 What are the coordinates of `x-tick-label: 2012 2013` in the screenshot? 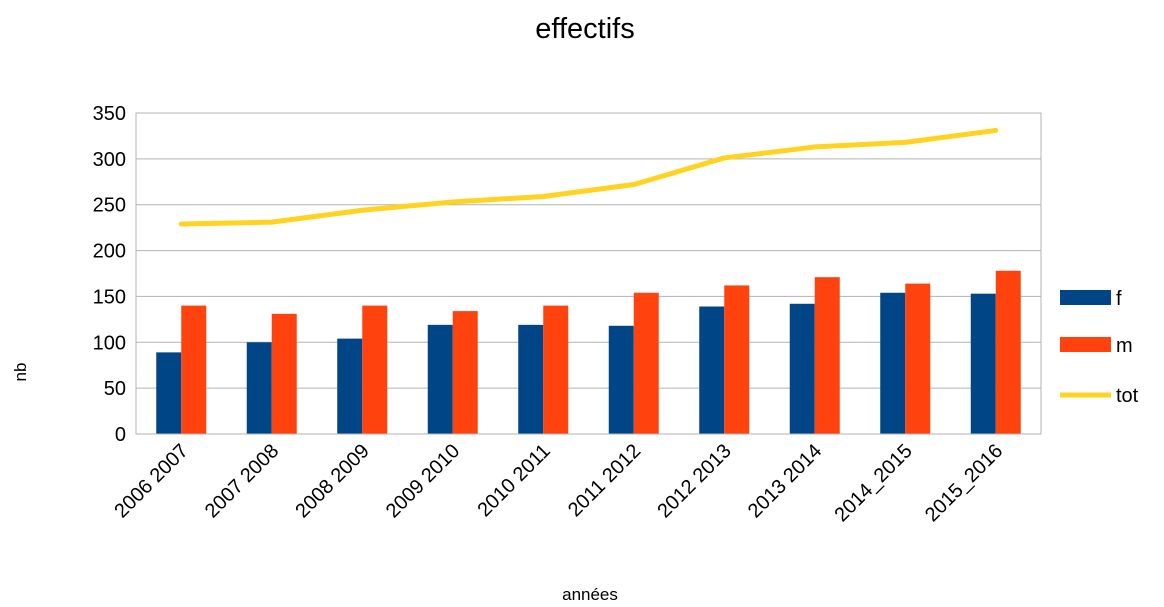 It's located at (694, 481).